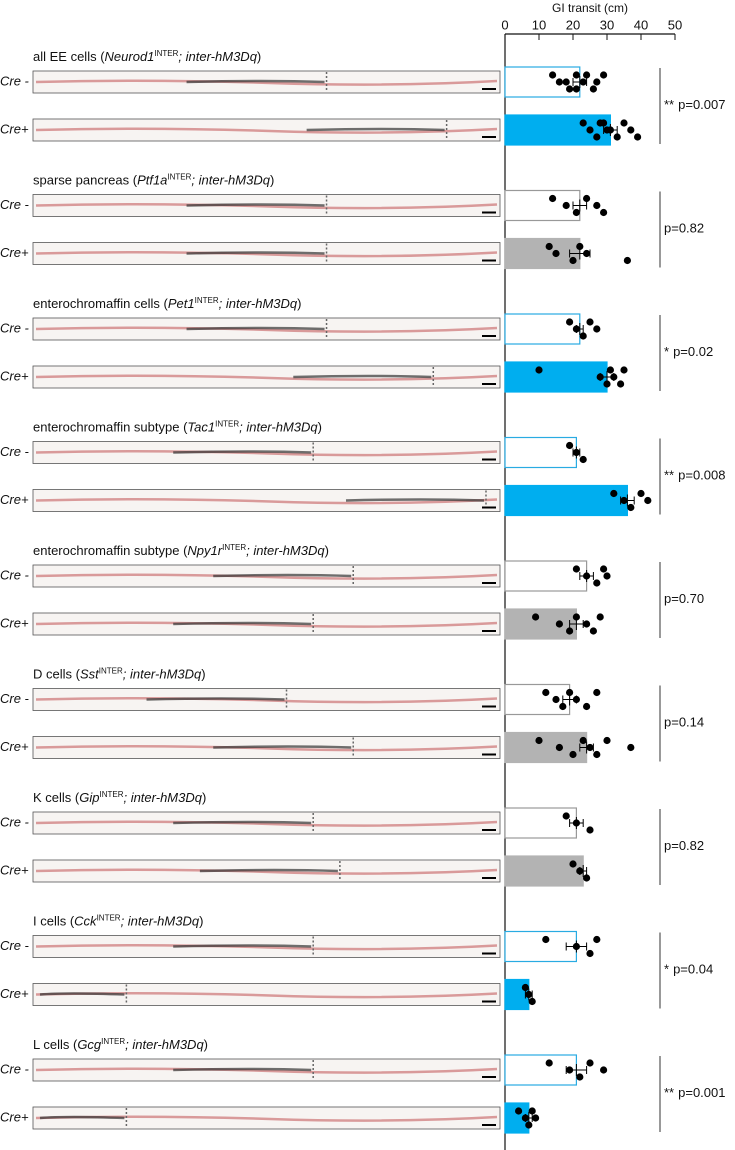 The image size is (735, 1150). I want to click on x-tick-label: 10, so click(539, 24).